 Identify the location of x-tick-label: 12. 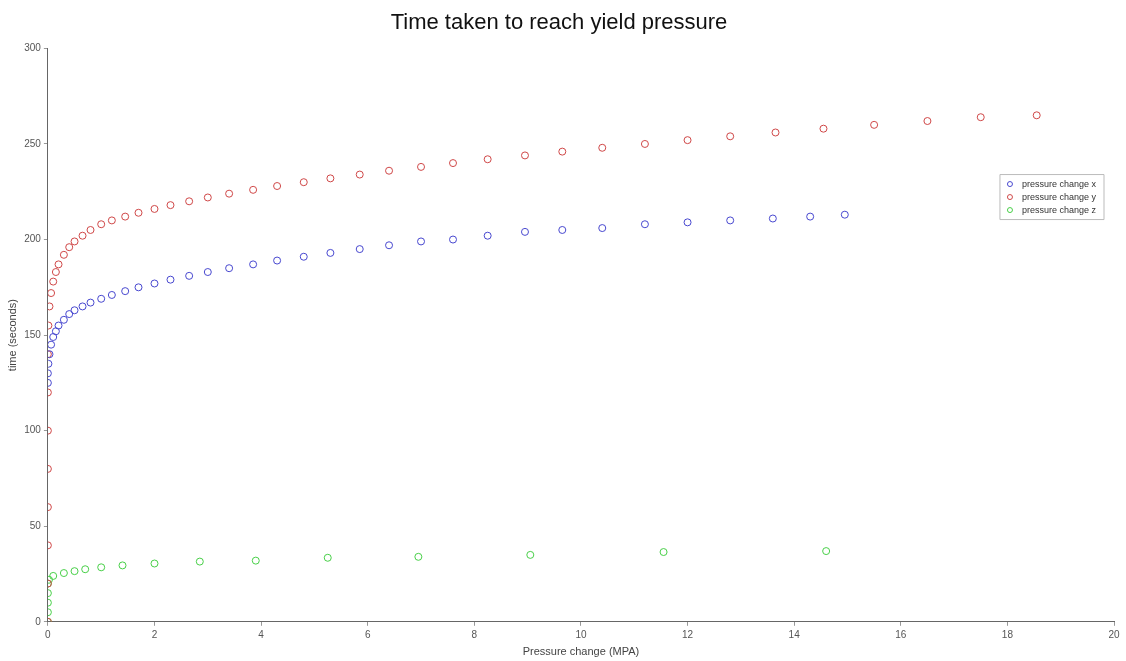
(687, 634).